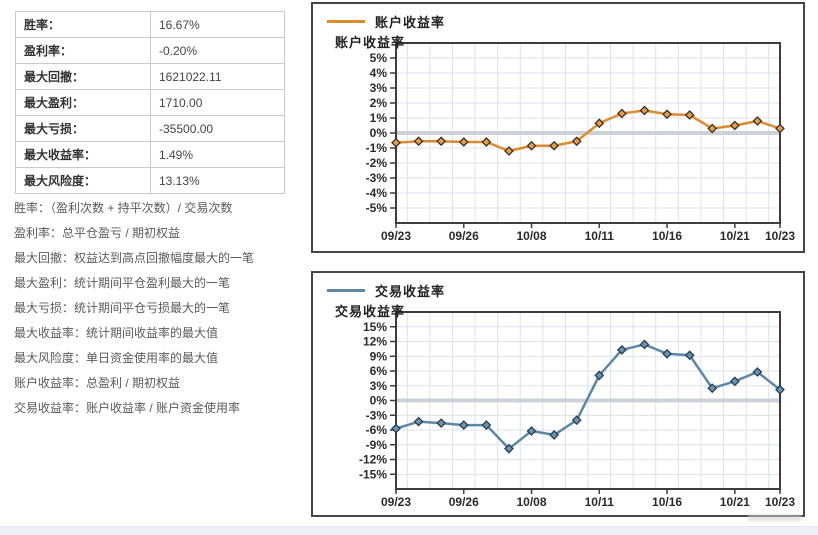 The image size is (818, 535). Describe the element at coordinates (379, 73) in the screenshot. I see `svg-text: 4%` at that location.